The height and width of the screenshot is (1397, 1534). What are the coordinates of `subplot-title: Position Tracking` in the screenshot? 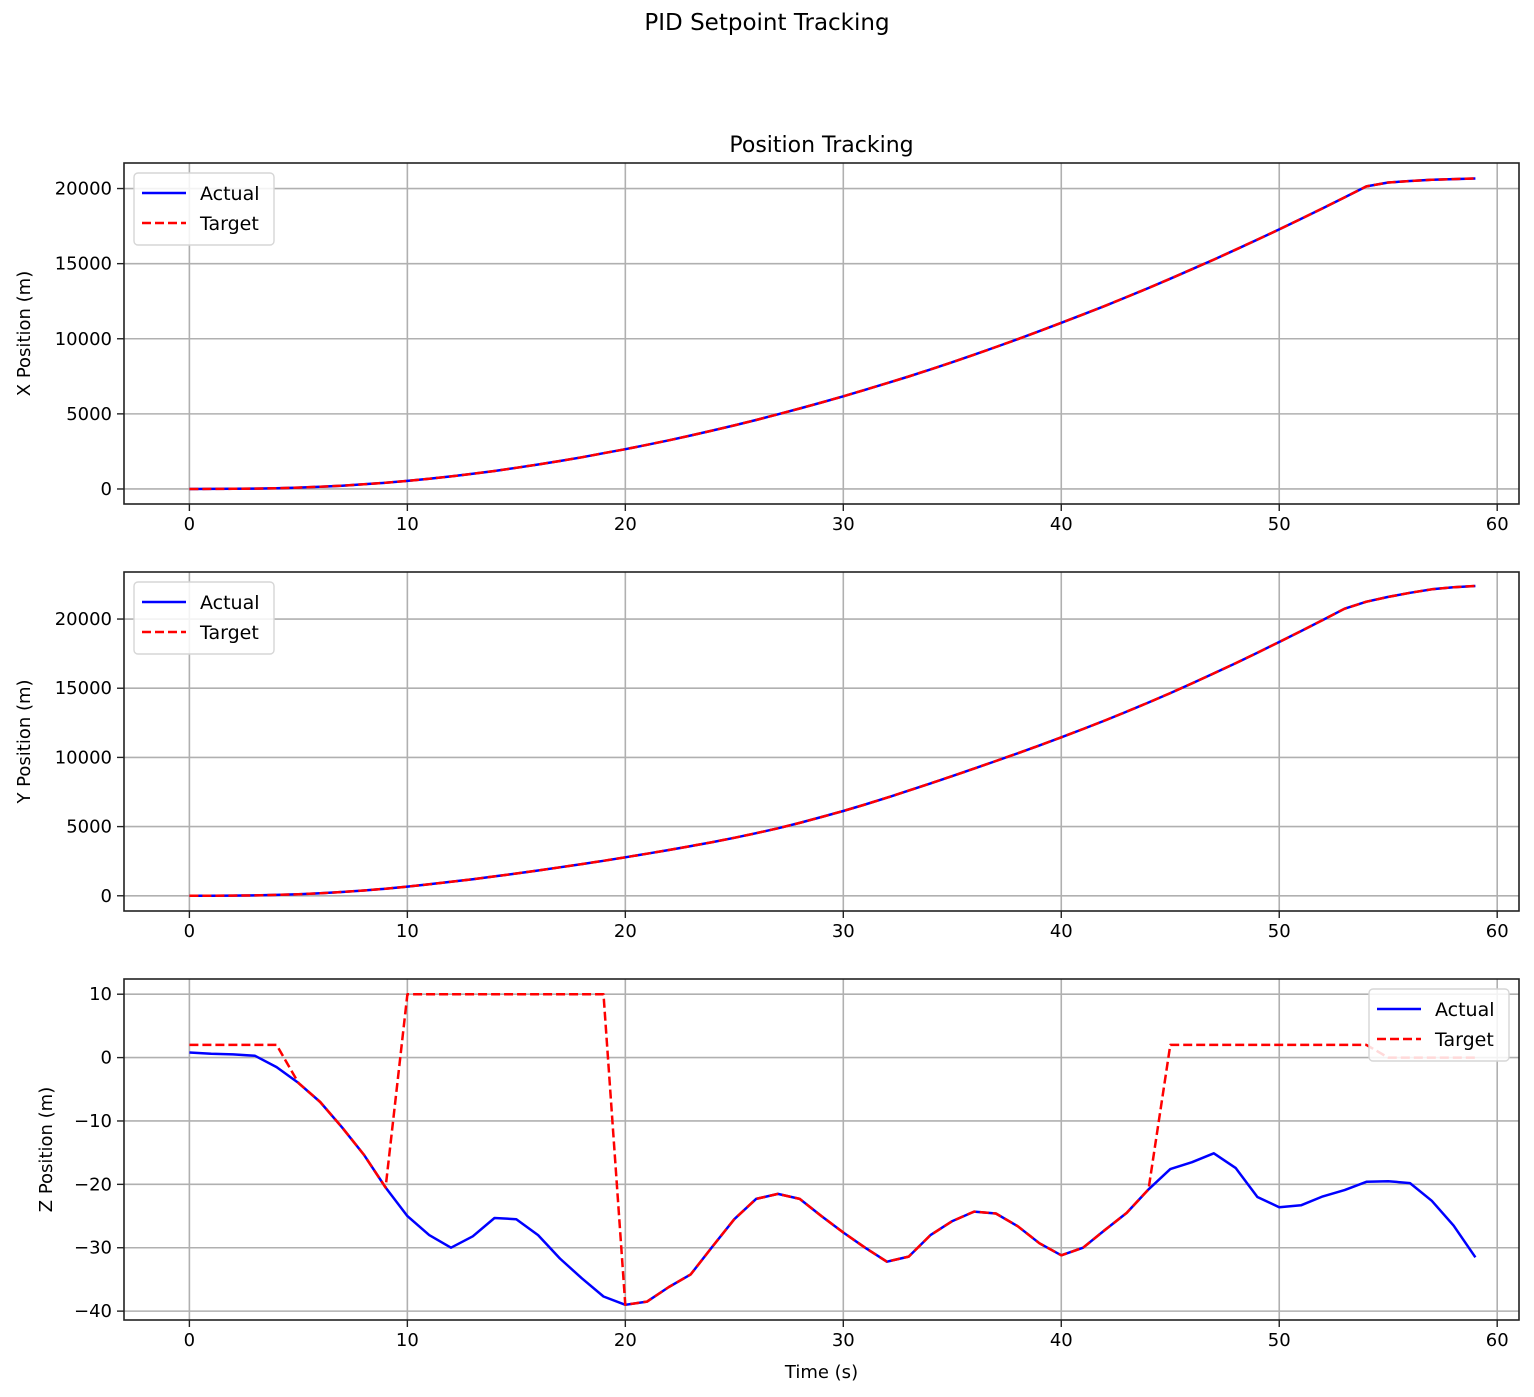 It's located at (821, 145).